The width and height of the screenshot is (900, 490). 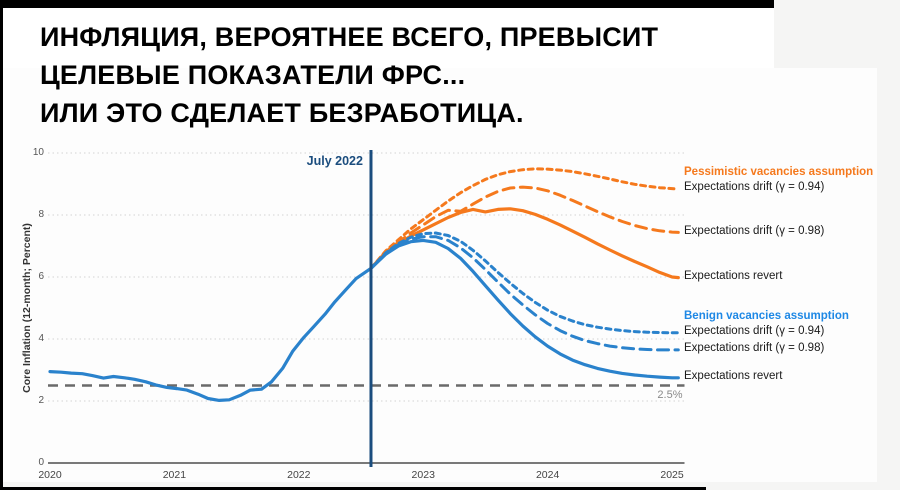 I want to click on series-line-benign-revert, so click(x=524, y=309).